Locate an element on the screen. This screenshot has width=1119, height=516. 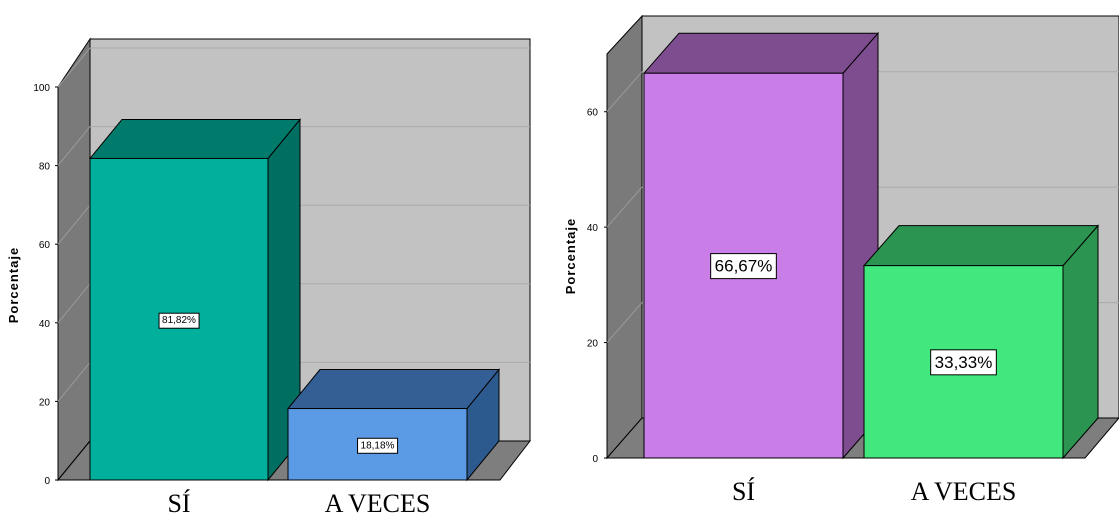
data-label: 33,33% is located at coordinates (964, 362).